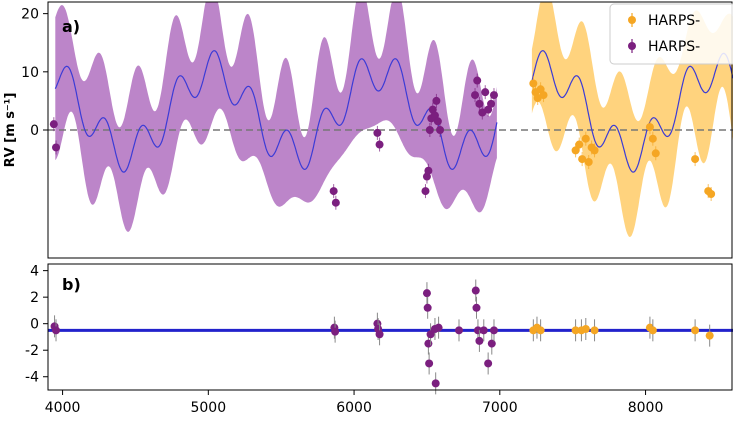  I want to click on panel-a-y-ticks: 0 10 20, so click(34, 73).